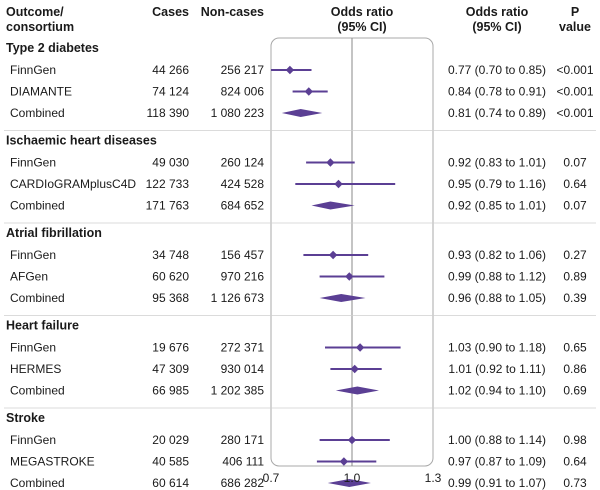  What do you see at coordinates (497, 277) in the screenshot?
I see `row-or-ci: 0.99 (0.88 to 1.12)` at bounding box center [497, 277].